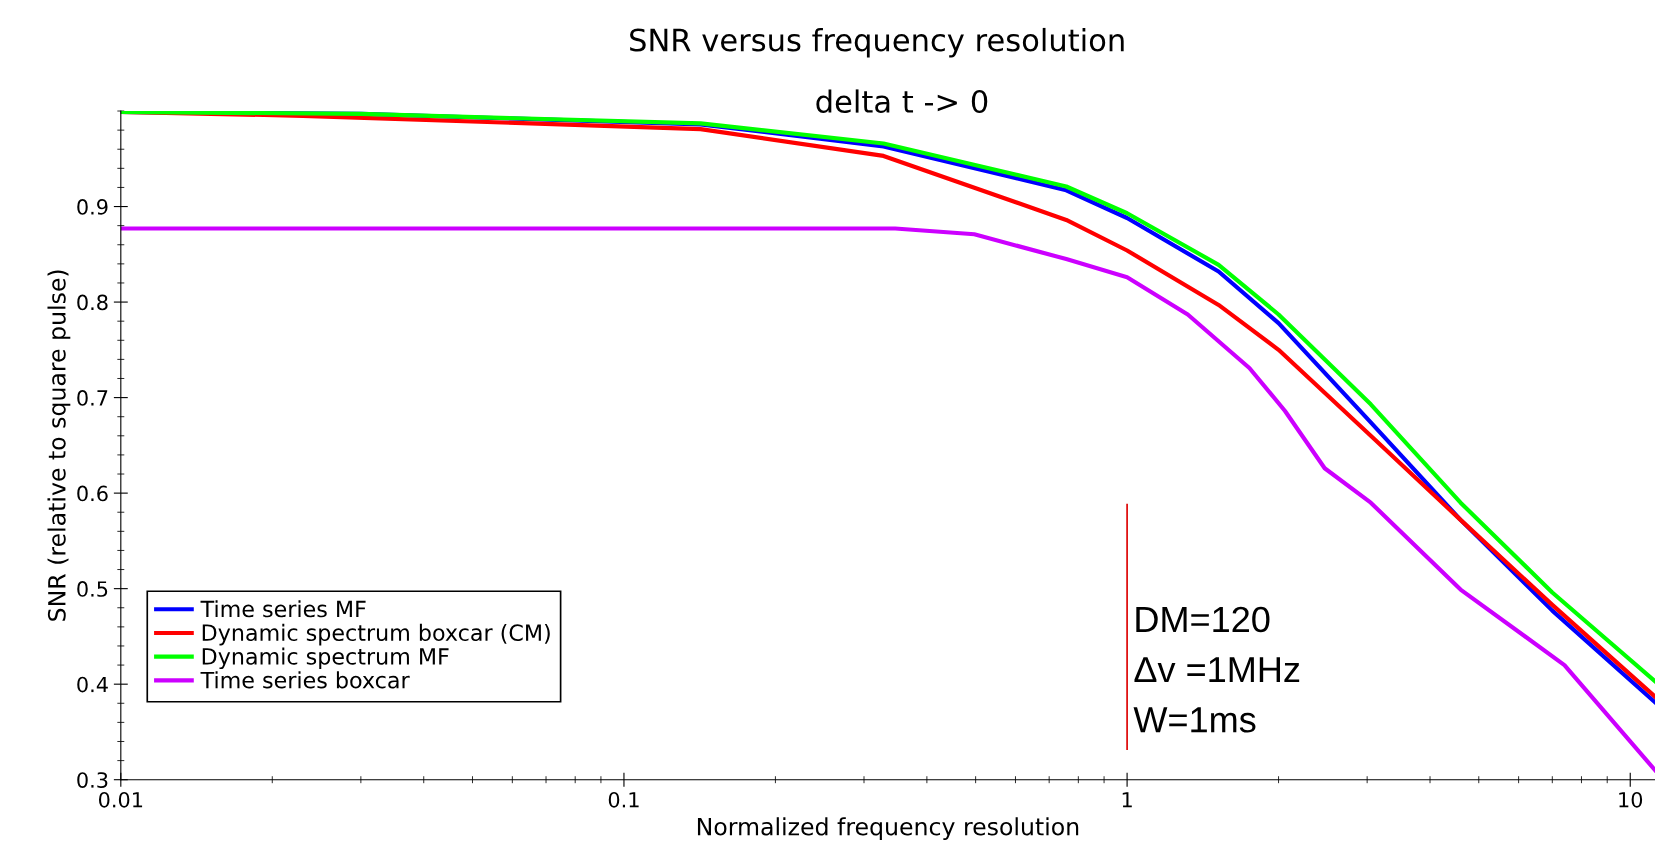  What do you see at coordinates (283, 609) in the screenshot?
I see `legend-label: Time series MF` at bounding box center [283, 609].